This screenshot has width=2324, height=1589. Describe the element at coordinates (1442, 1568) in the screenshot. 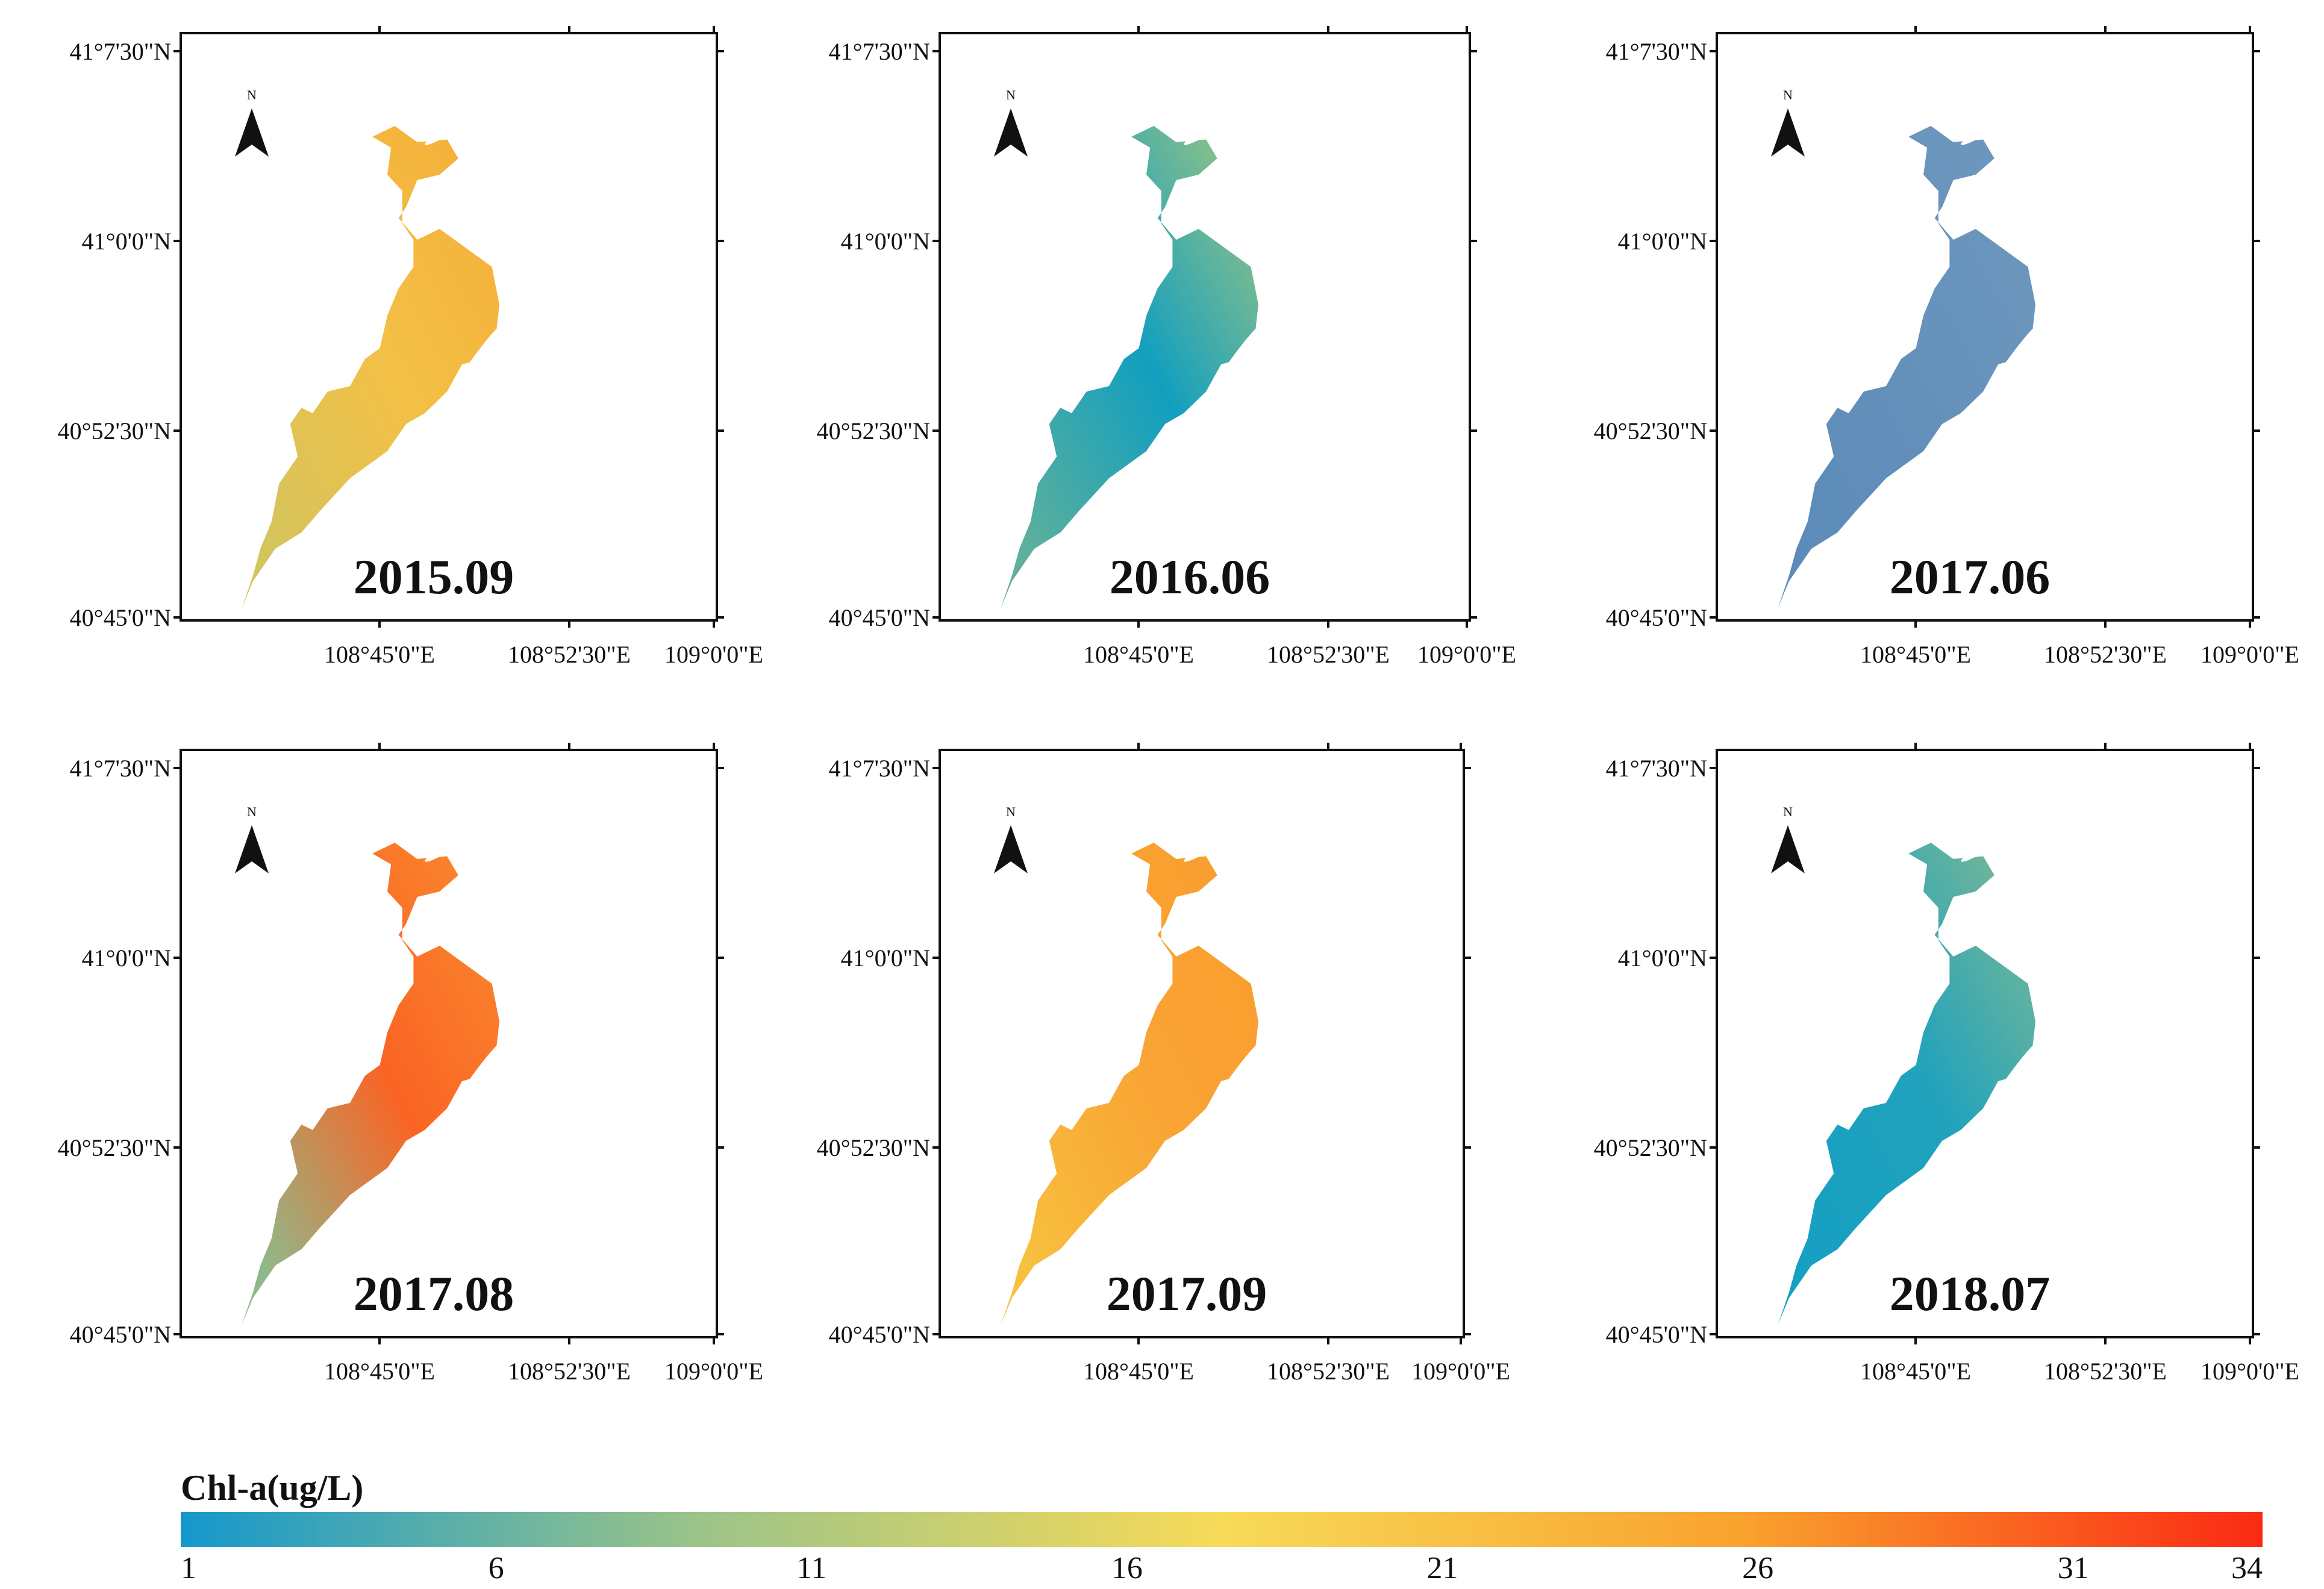

I see `legend-tick-label: 21` at that location.